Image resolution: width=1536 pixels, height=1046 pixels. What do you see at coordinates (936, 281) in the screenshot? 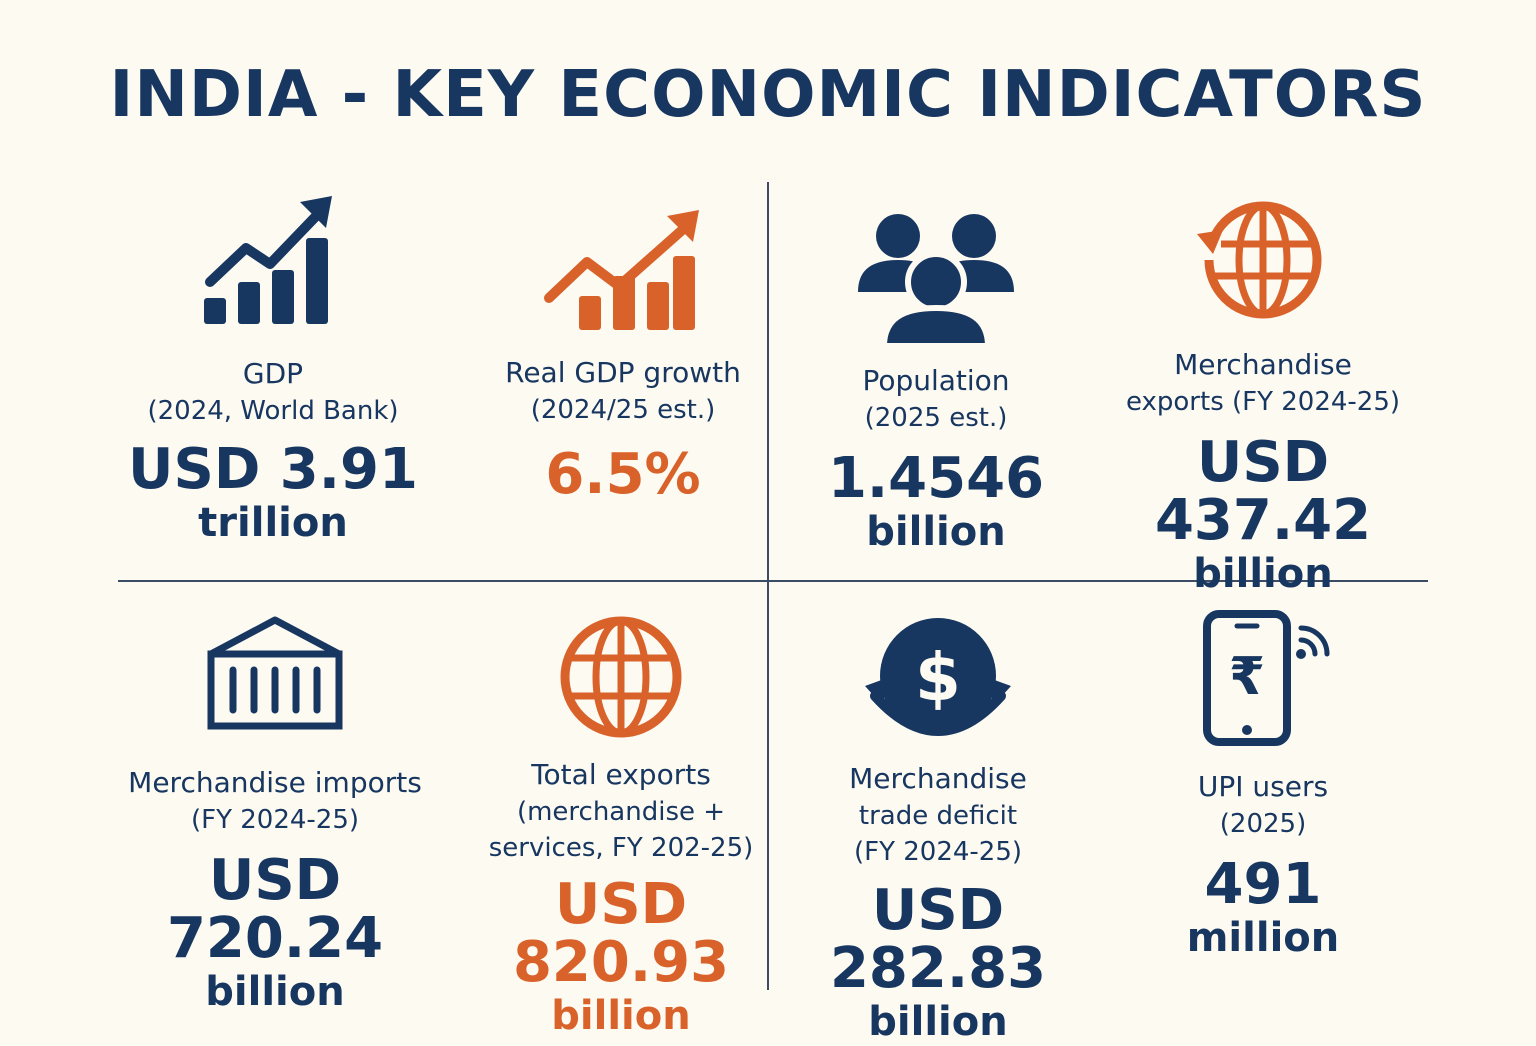
I see `people-icon` at bounding box center [936, 281].